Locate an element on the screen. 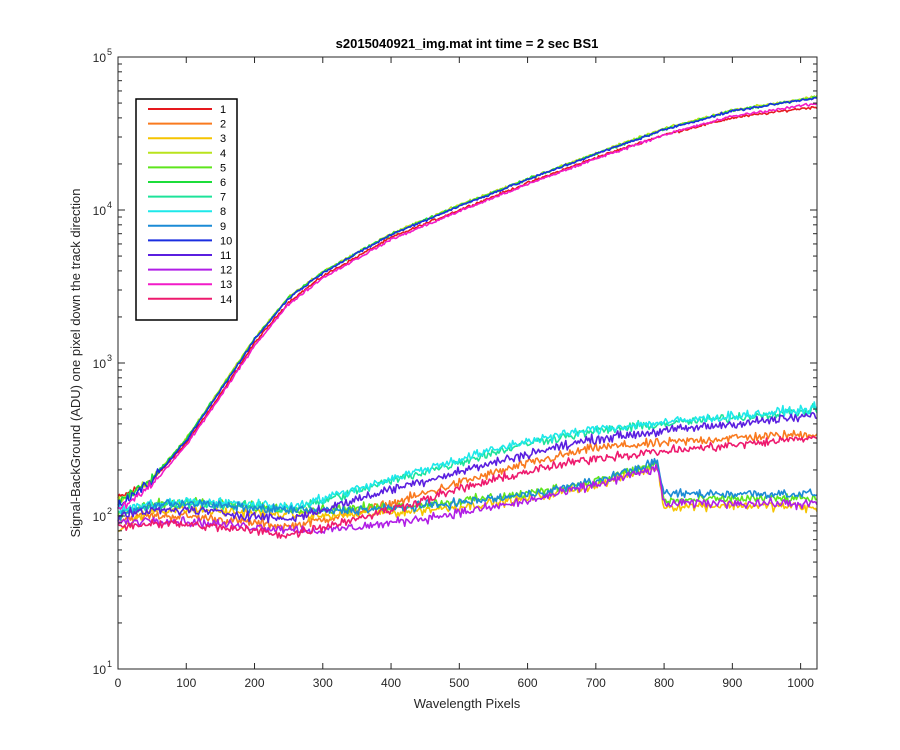  legend-label-2: 2 is located at coordinates (223, 125).